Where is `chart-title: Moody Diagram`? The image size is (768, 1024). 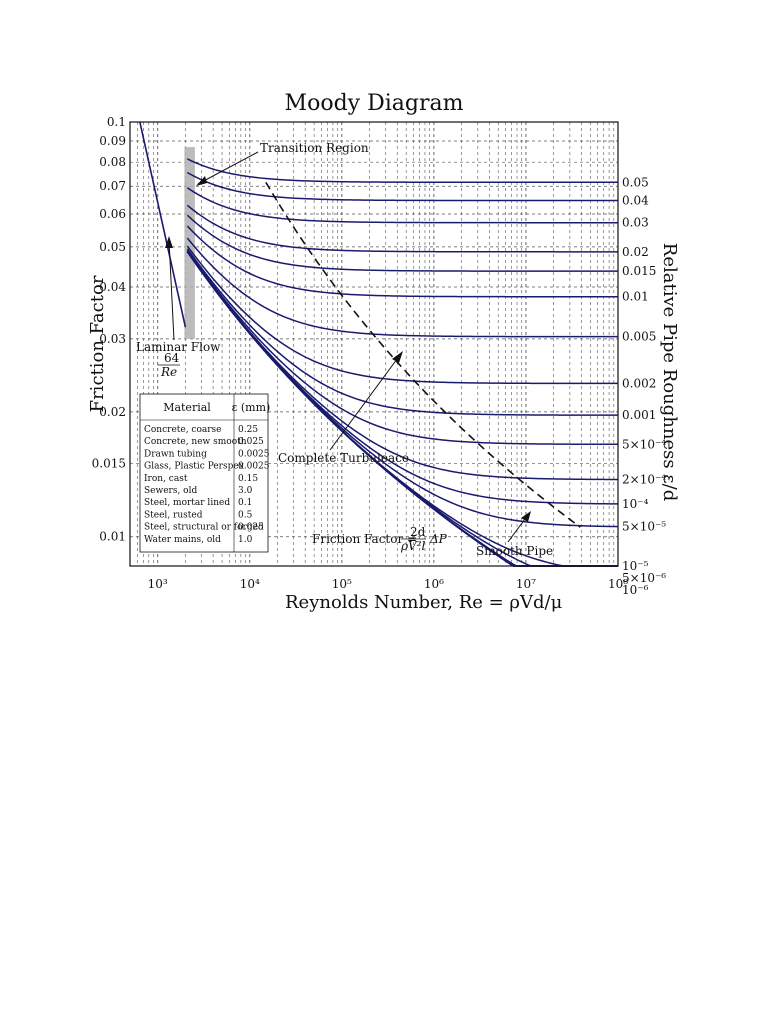
chart-title: Moody Diagram is located at coordinates (374, 103).